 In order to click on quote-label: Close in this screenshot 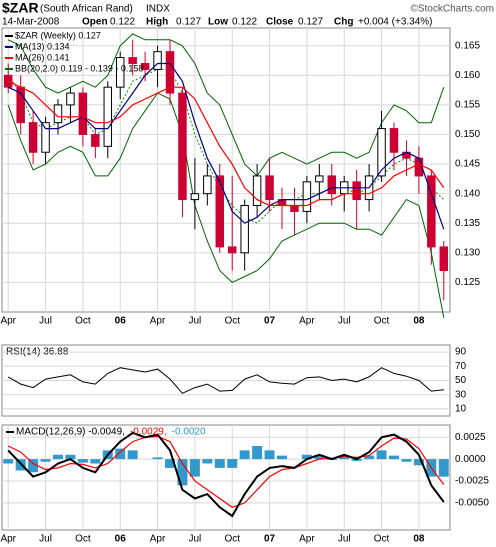, I will do `click(280, 22)`.